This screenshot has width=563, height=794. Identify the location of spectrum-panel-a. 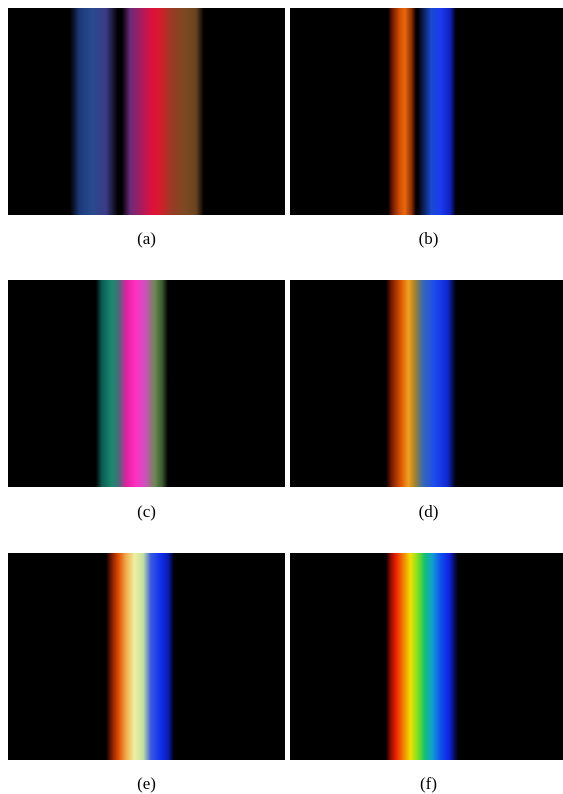
(146, 111).